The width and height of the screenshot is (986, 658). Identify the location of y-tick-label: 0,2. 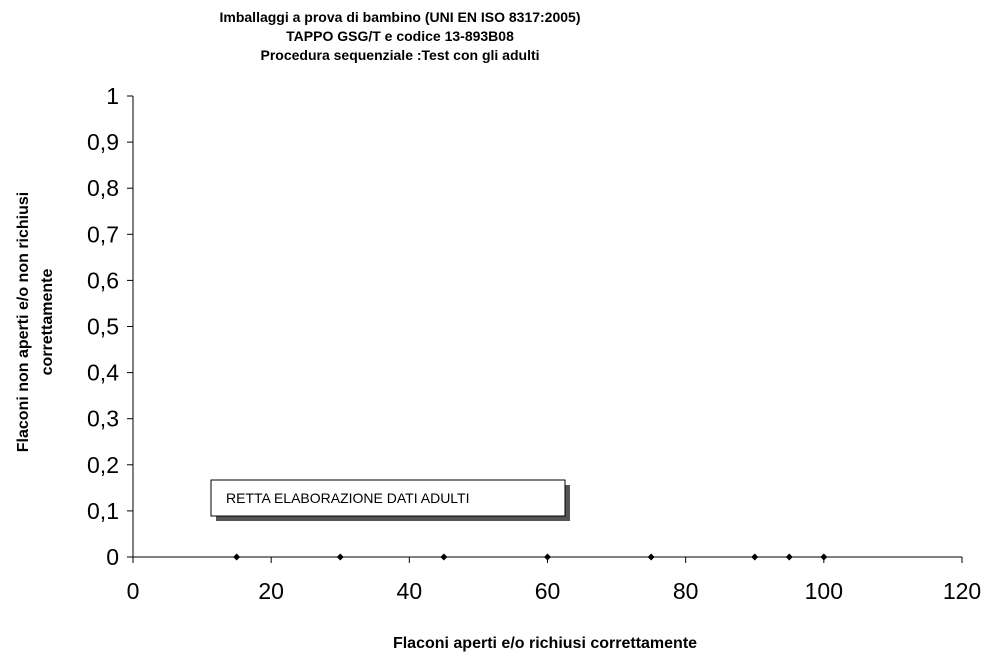
(103, 465).